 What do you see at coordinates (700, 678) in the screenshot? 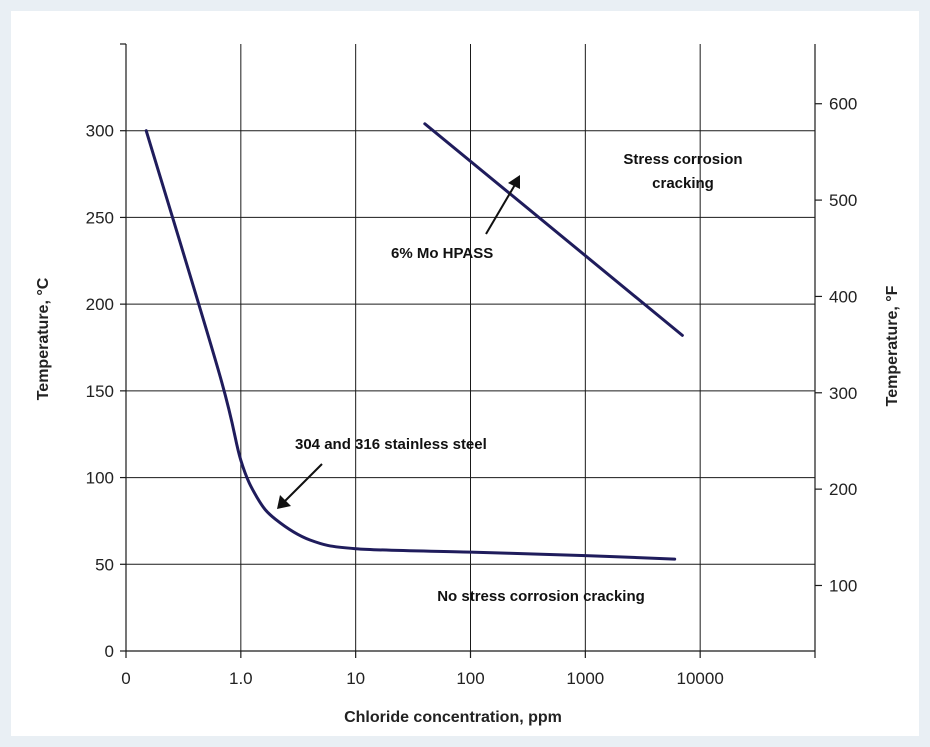
I see `x-tick-label: 10000` at bounding box center [700, 678].